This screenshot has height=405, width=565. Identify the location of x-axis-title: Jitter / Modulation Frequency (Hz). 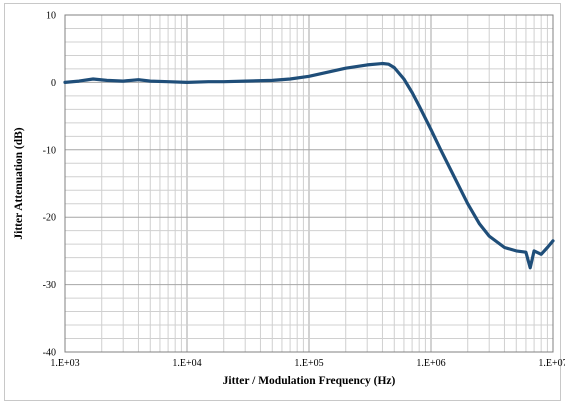
(309, 381).